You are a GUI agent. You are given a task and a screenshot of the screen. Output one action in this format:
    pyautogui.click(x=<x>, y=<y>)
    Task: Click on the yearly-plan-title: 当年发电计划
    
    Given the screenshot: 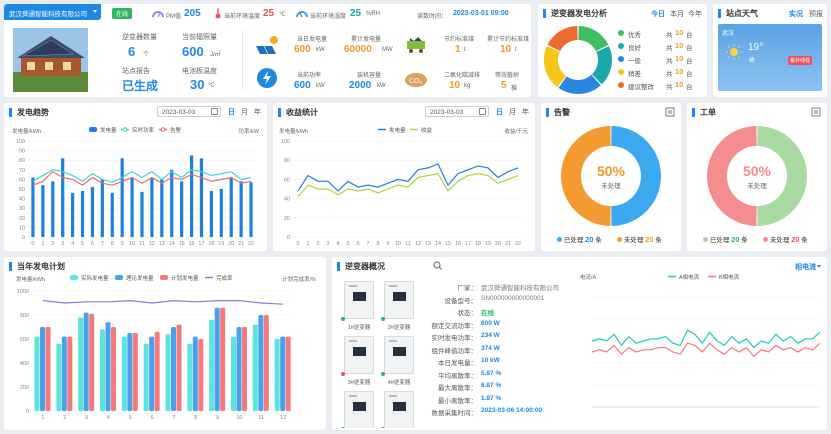 What is the action you would take?
    pyautogui.click(x=37, y=266)
    